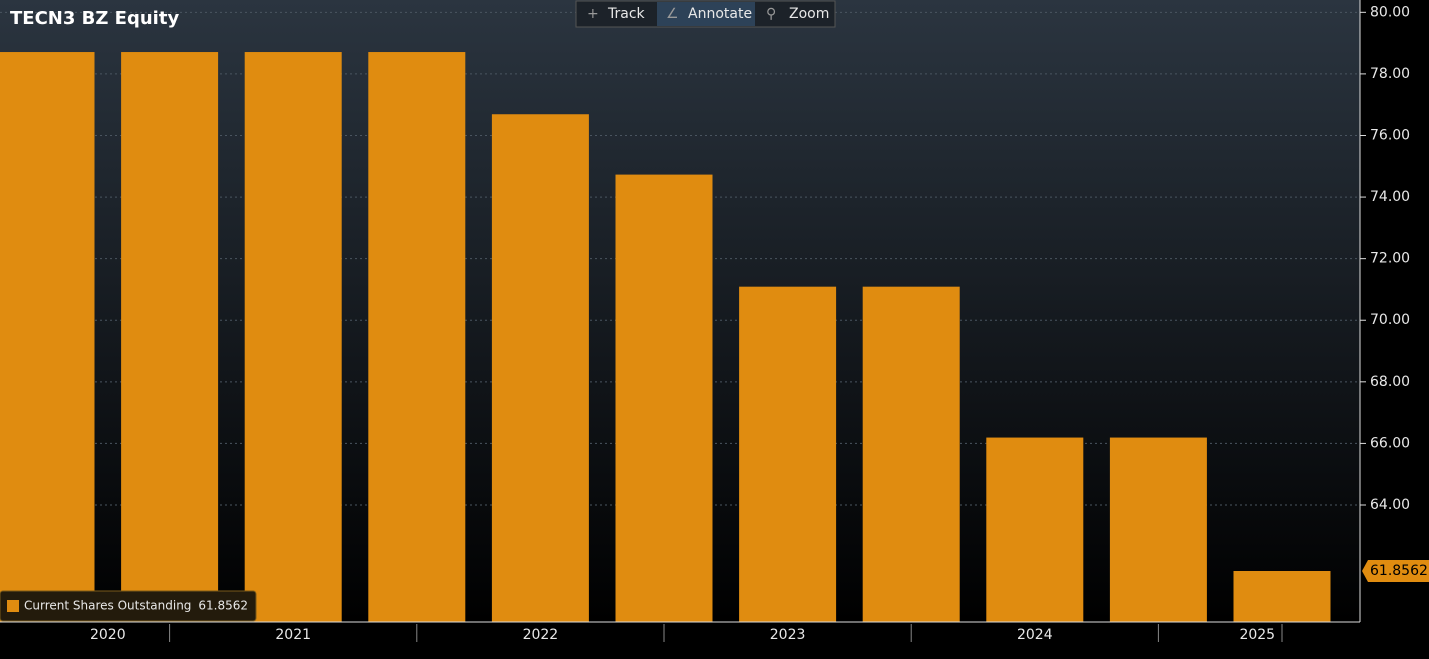 Image resolution: width=1429 pixels, height=659 pixels. What do you see at coordinates (223, 606) in the screenshot?
I see `legend-value: 61.8562` at bounding box center [223, 606].